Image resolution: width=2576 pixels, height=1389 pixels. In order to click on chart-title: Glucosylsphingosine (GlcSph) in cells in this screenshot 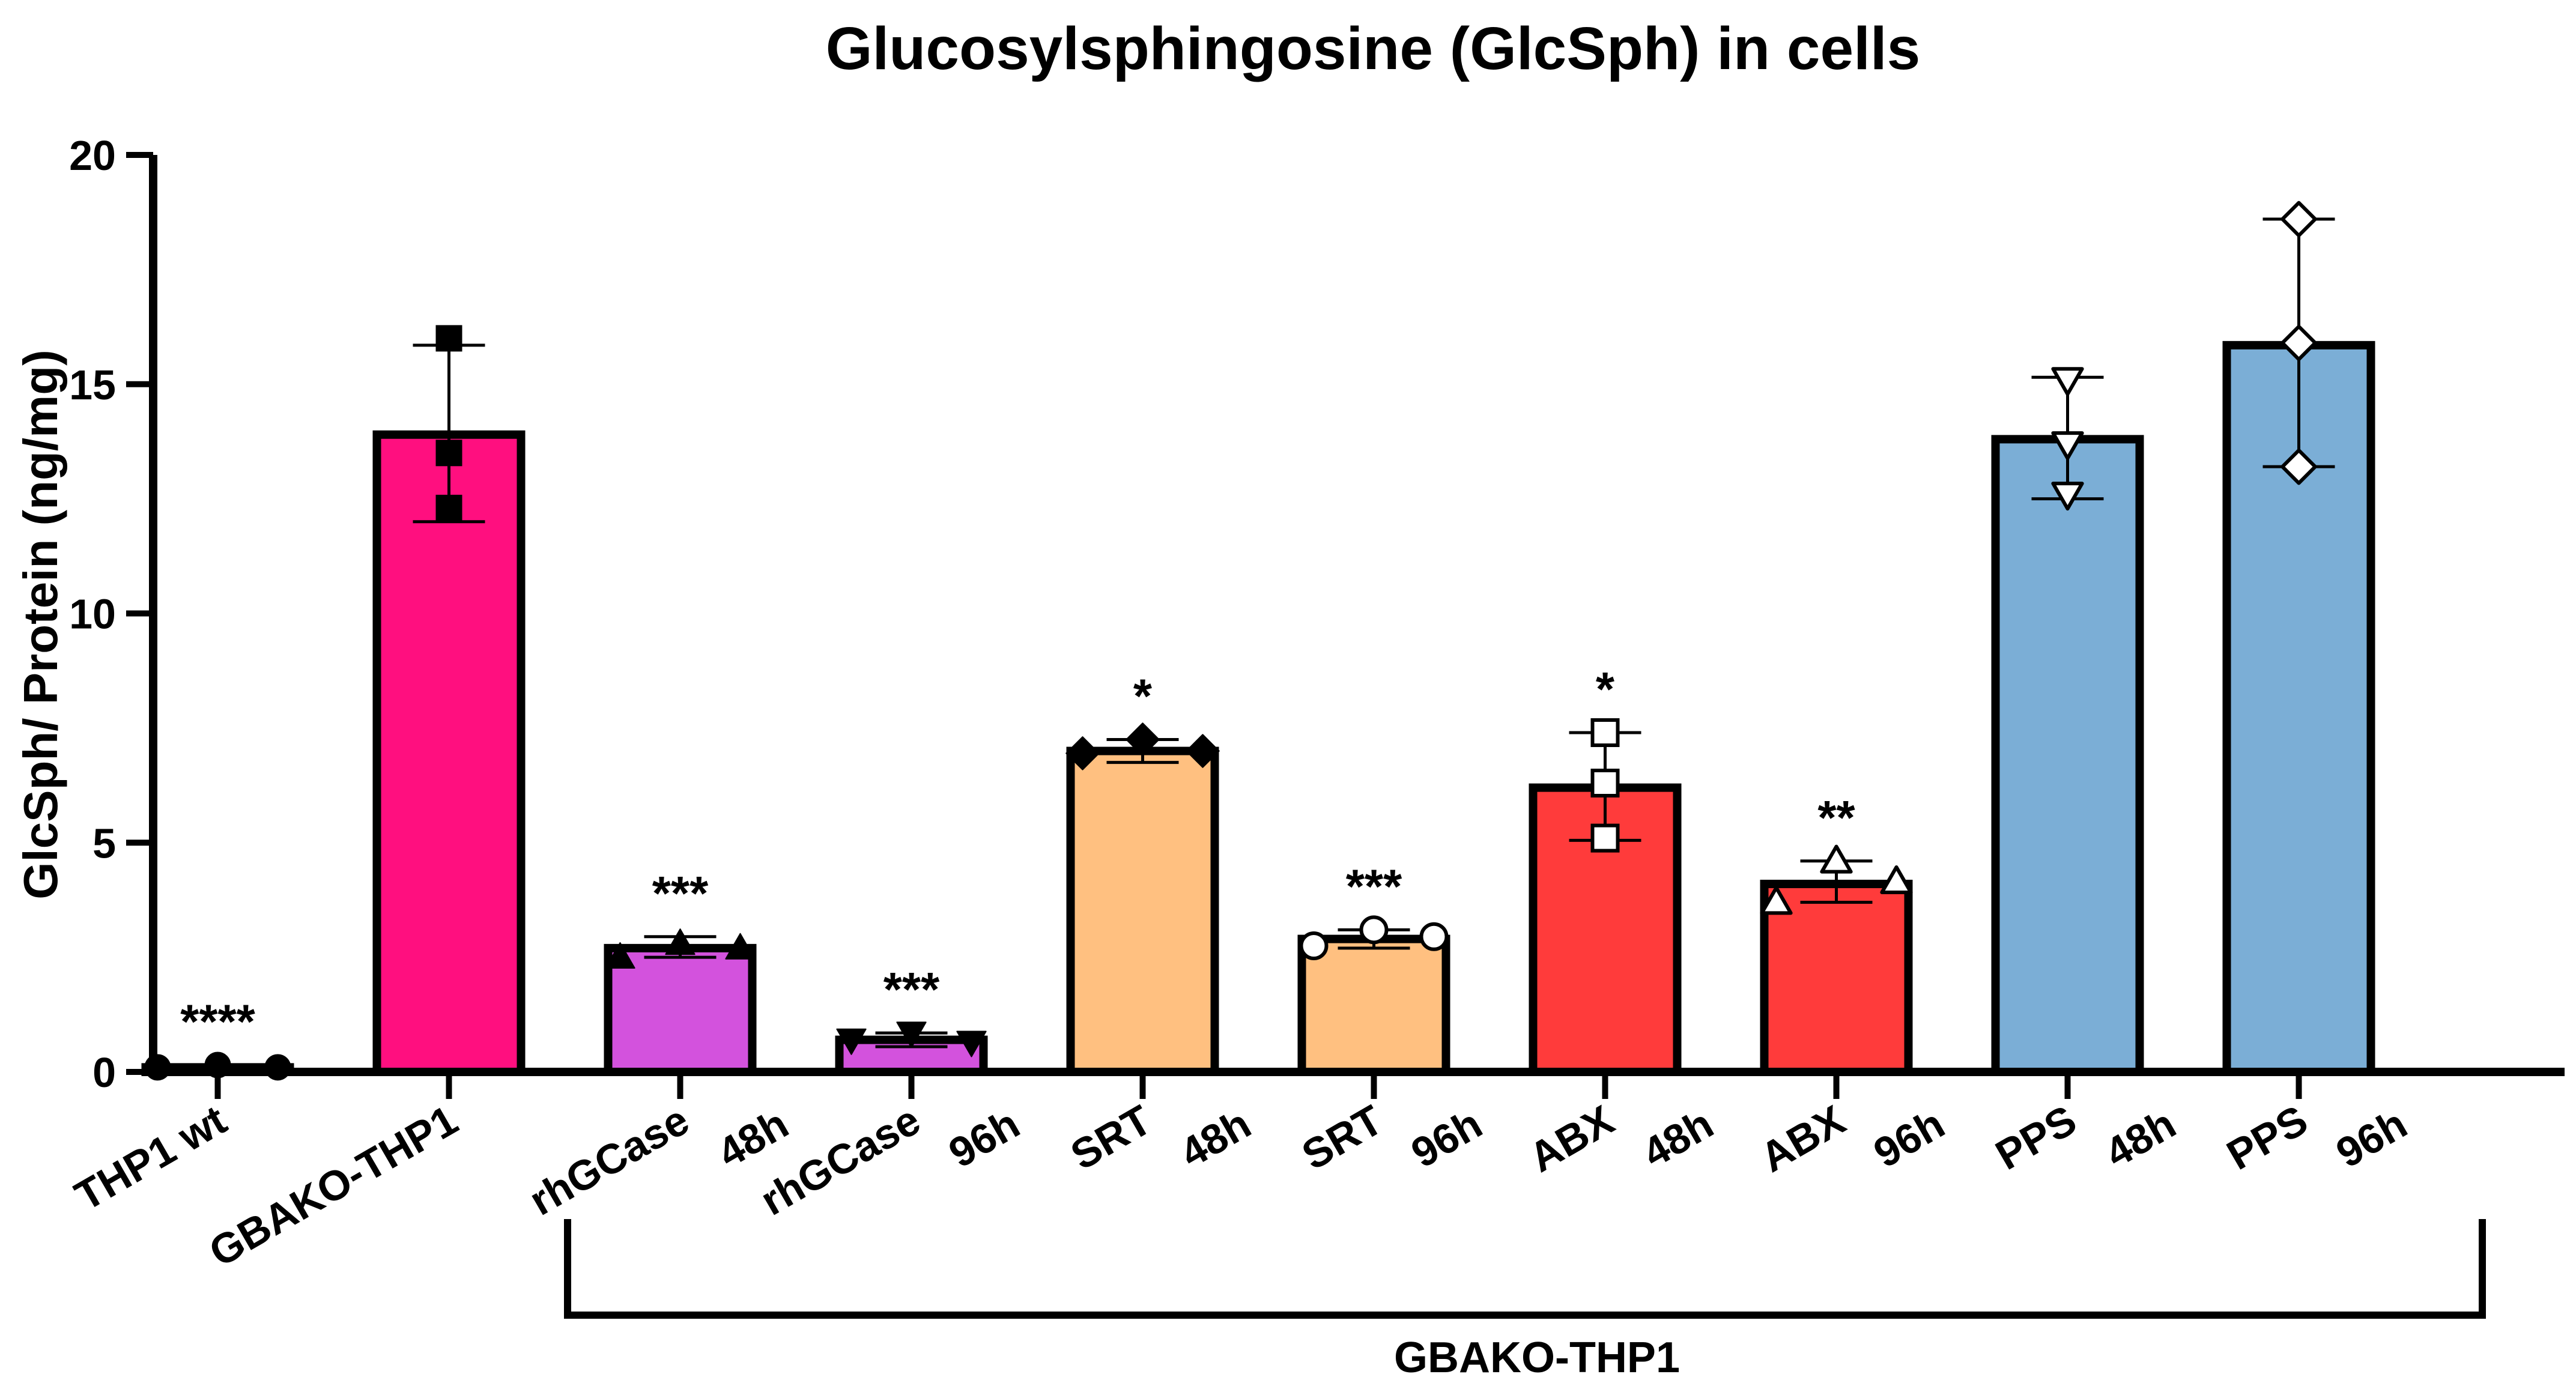, I will do `click(1373, 48)`.